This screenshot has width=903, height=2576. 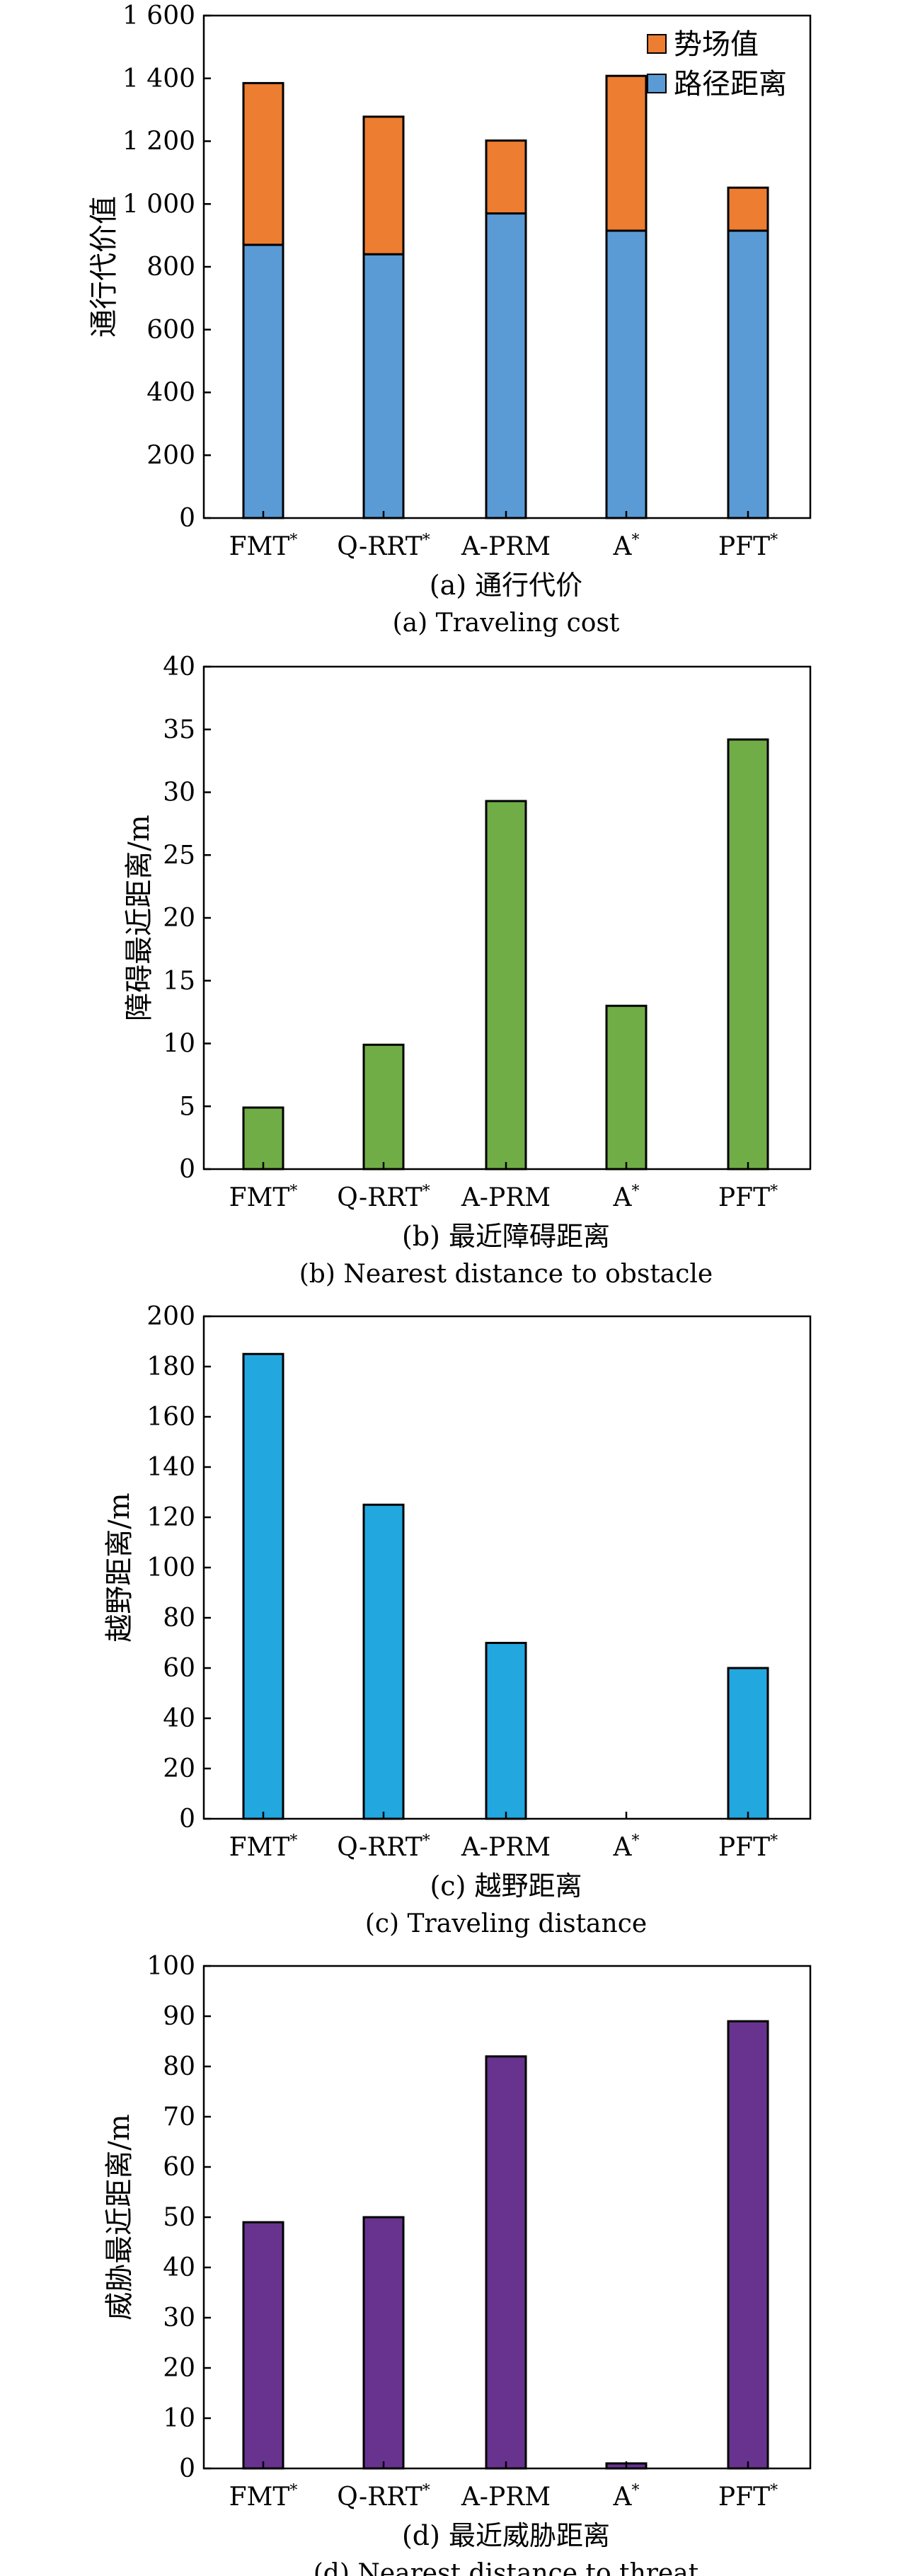 What do you see at coordinates (730, 84) in the screenshot?
I see `legend-label: 路径距离` at bounding box center [730, 84].